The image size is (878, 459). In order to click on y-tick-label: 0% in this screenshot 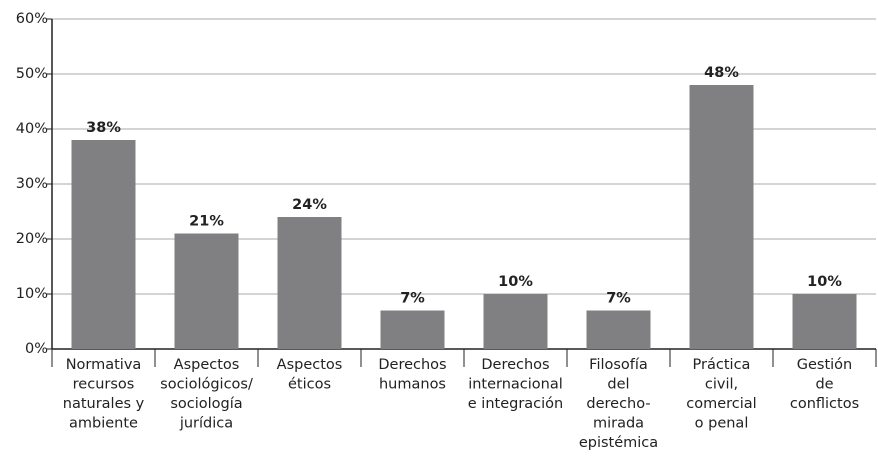, I will do `click(36, 349)`.